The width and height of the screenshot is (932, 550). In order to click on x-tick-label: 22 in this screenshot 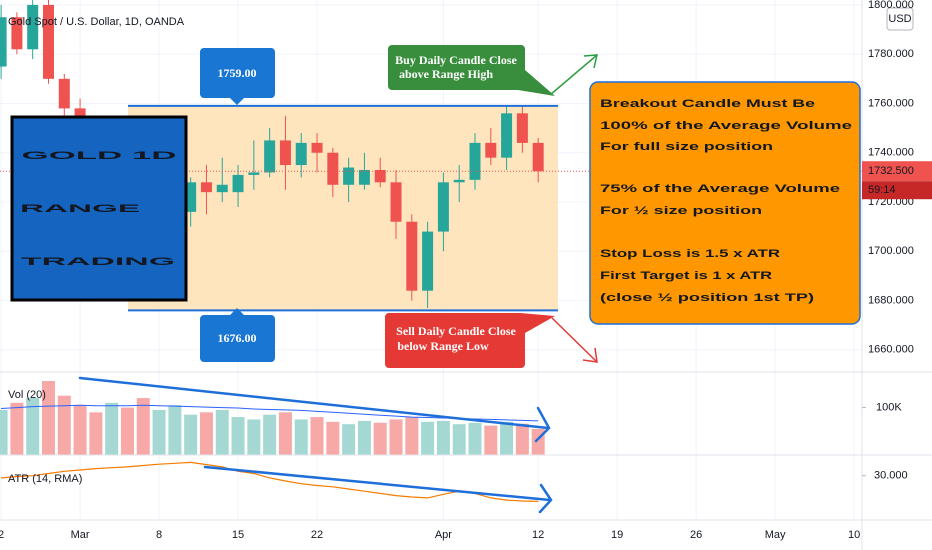, I will do `click(317, 535)`.